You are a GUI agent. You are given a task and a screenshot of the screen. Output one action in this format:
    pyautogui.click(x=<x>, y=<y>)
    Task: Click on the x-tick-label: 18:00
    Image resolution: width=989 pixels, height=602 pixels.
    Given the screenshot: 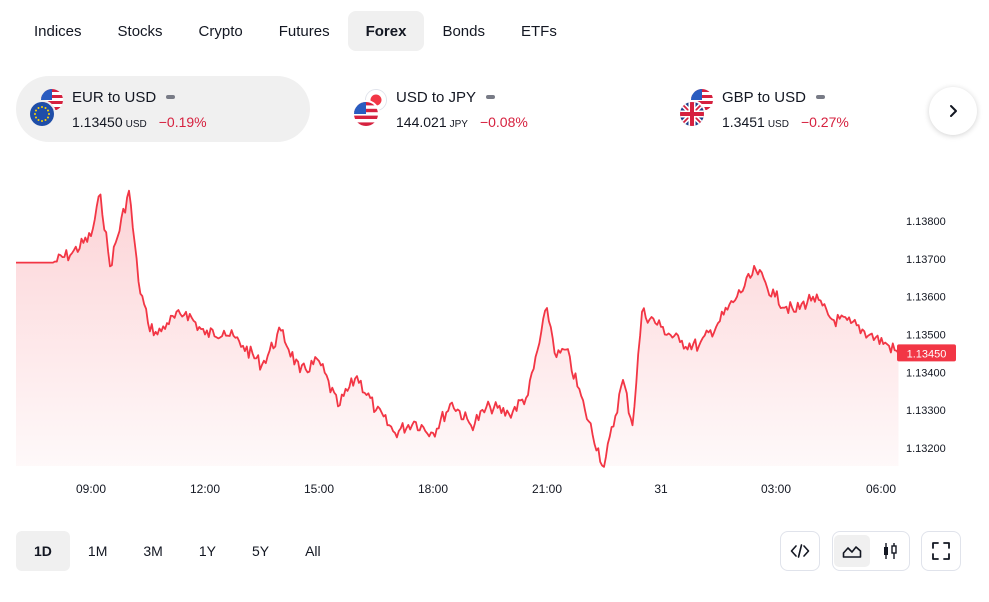 What is the action you would take?
    pyautogui.click(x=433, y=489)
    